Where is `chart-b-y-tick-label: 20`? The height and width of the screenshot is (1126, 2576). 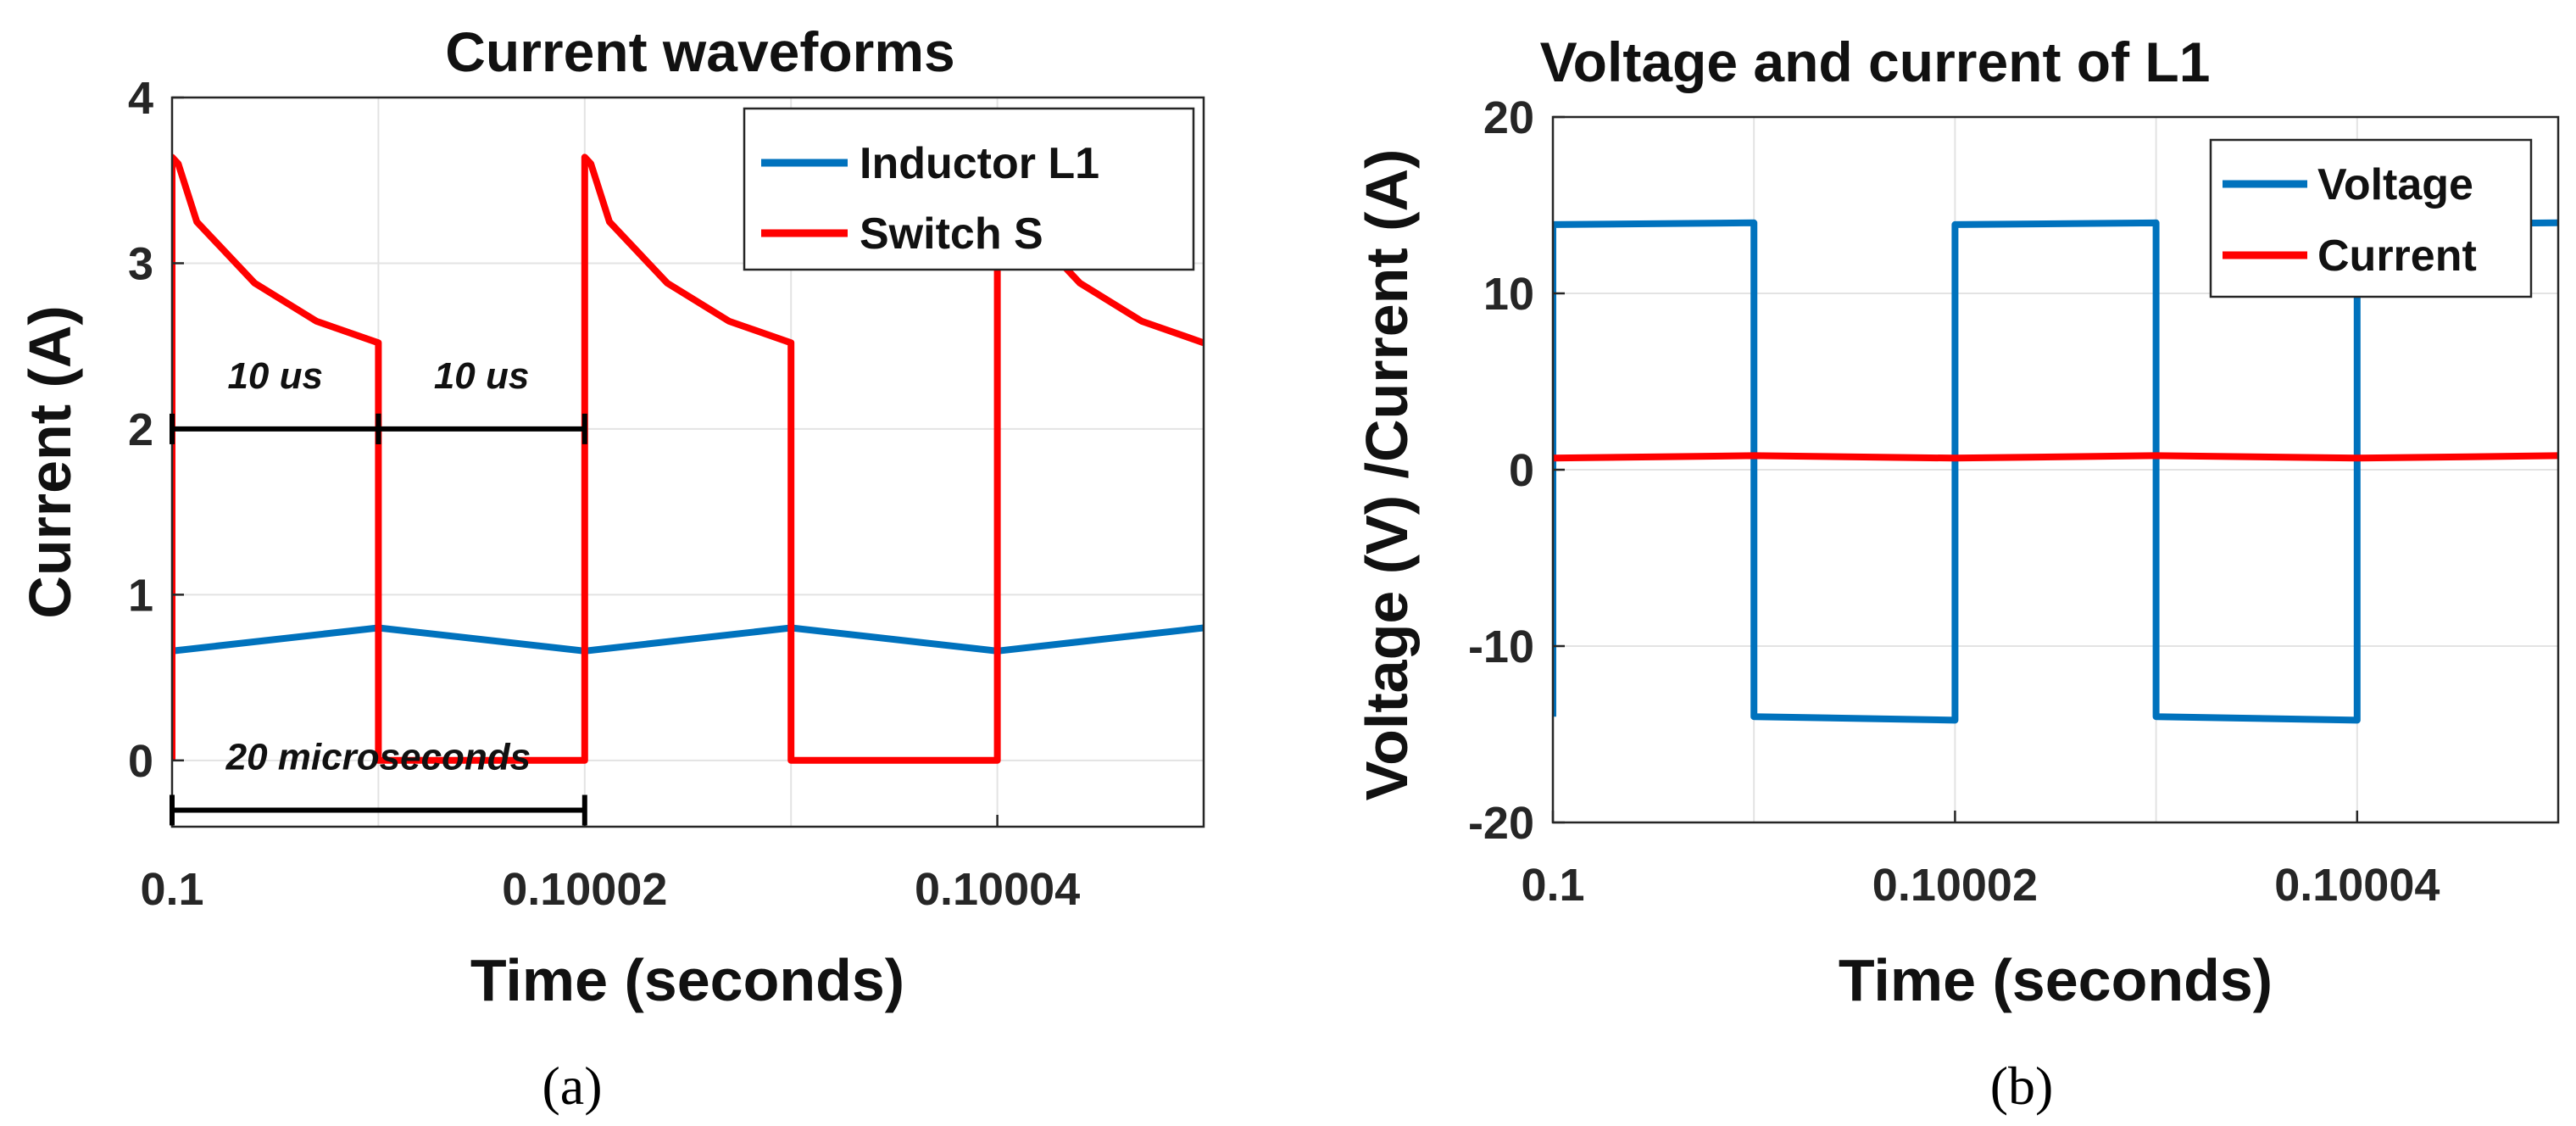
chart-b-y-tick-label: 20 is located at coordinates (1508, 117).